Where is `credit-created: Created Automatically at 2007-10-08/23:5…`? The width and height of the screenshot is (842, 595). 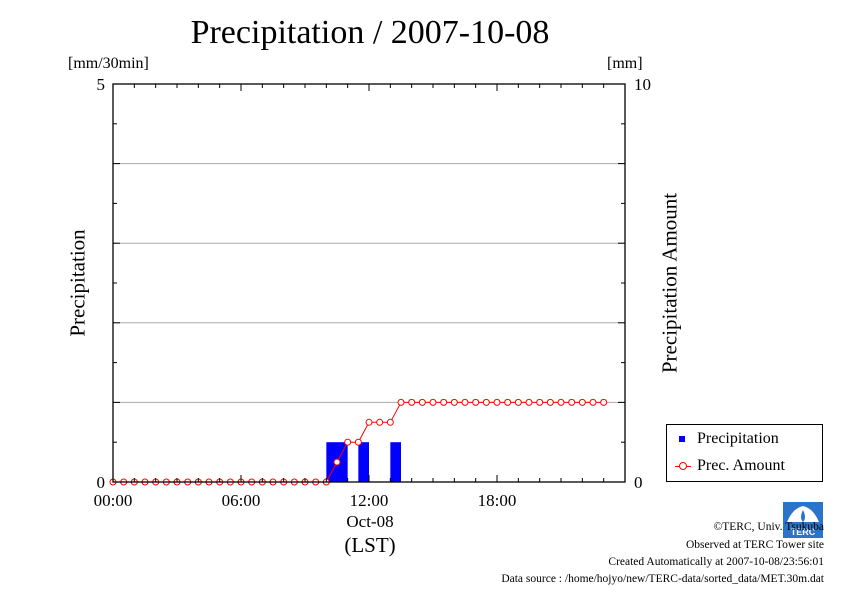
credit-created: Created Automatically at 2007-10-08/23:5… is located at coordinates (716, 562).